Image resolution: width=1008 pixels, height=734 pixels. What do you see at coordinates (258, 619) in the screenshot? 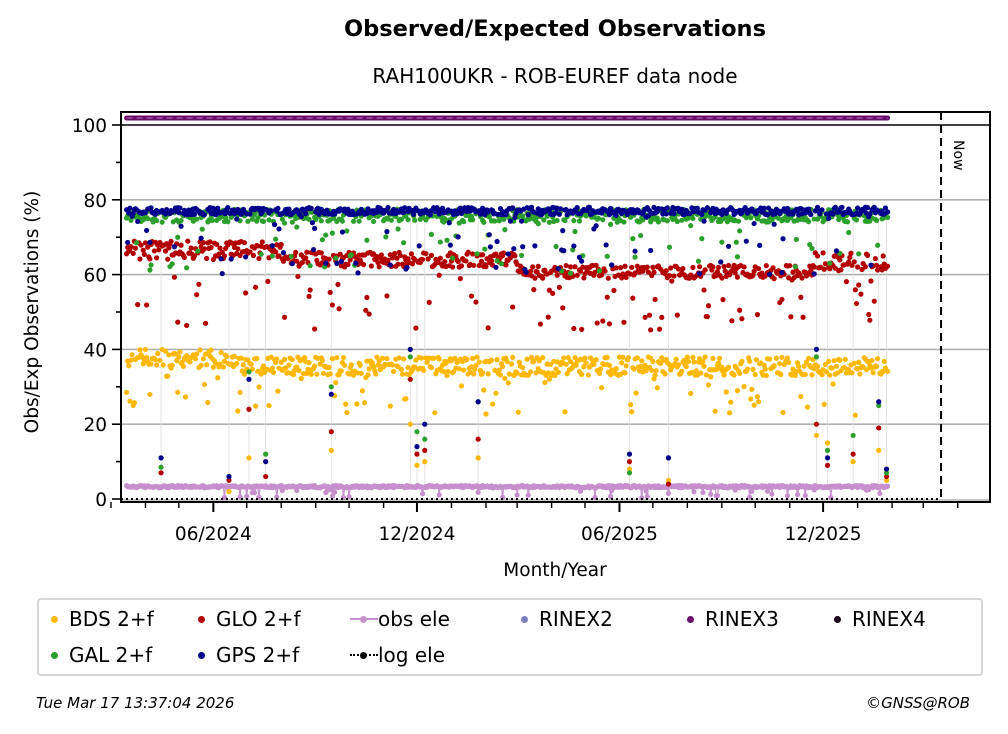
I see `legend-label: GLO 2+f` at bounding box center [258, 619].